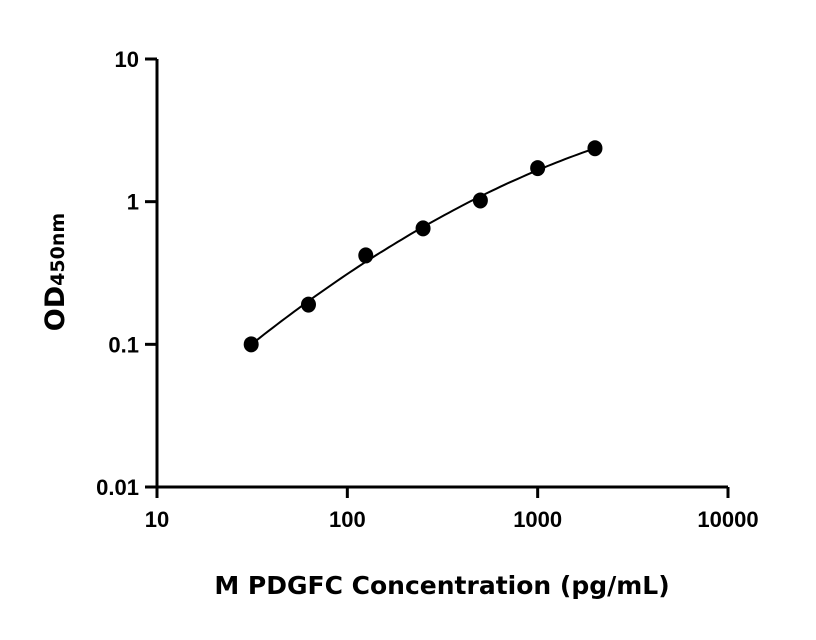 Image resolution: width=816 pixels, height=640 pixels. I want to click on y-axis-label-subscript: 450nm, so click(58, 249).